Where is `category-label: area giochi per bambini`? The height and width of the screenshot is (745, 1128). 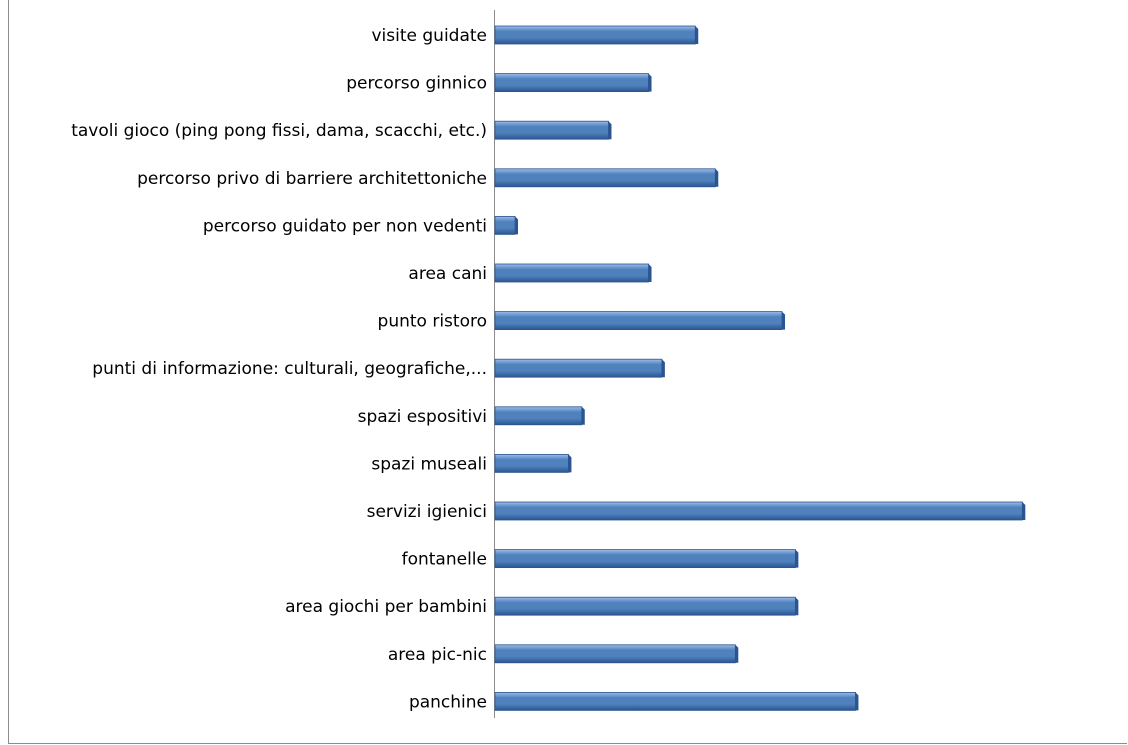 category-label: area giochi per bambini is located at coordinates (386, 607).